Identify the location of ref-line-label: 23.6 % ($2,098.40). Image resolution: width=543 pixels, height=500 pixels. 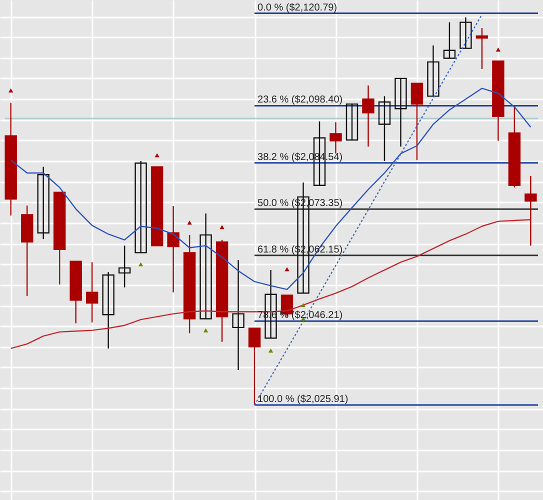
(300, 100).